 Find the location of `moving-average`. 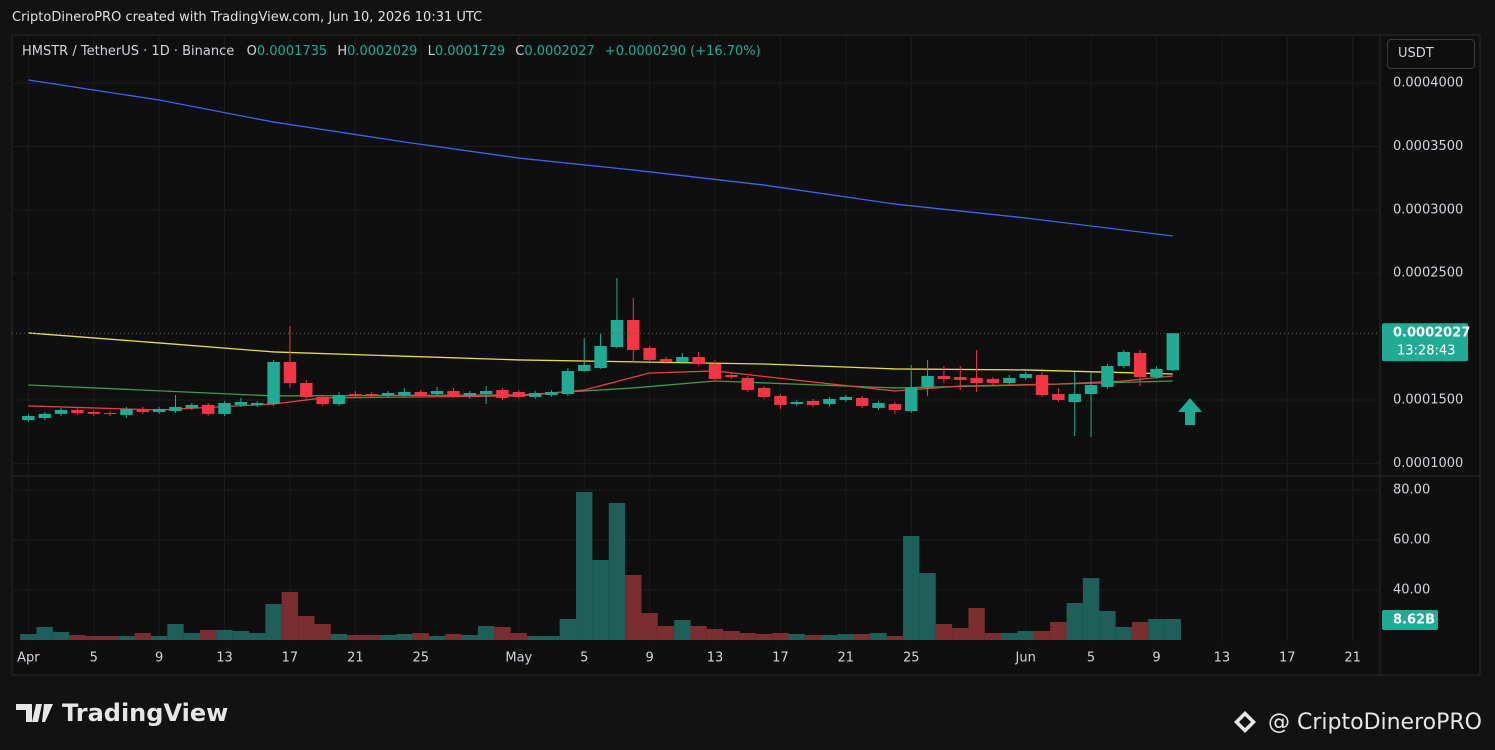

moving-average is located at coordinates (600, 353).